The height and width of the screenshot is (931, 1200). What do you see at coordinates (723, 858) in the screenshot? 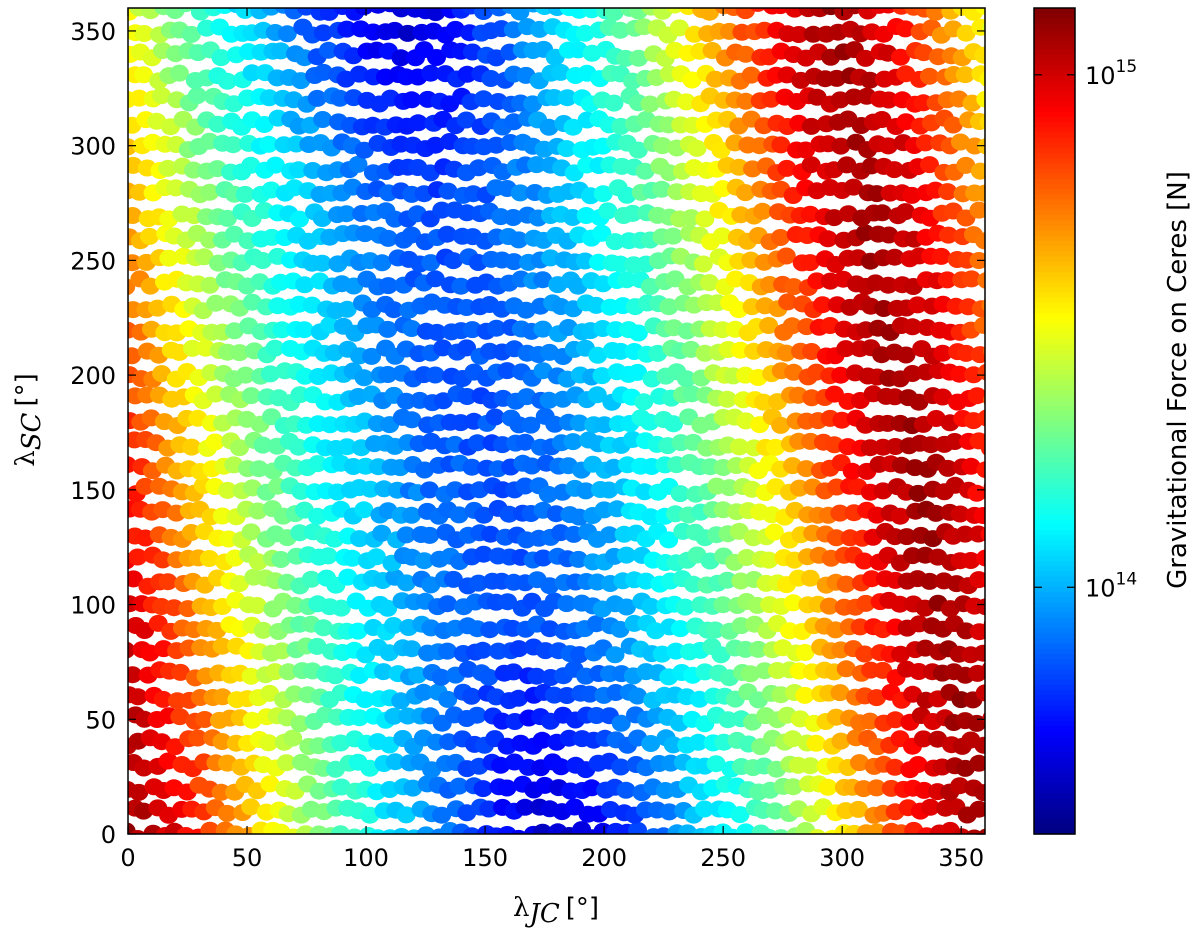
I see `x-tick-label: 250` at bounding box center [723, 858].